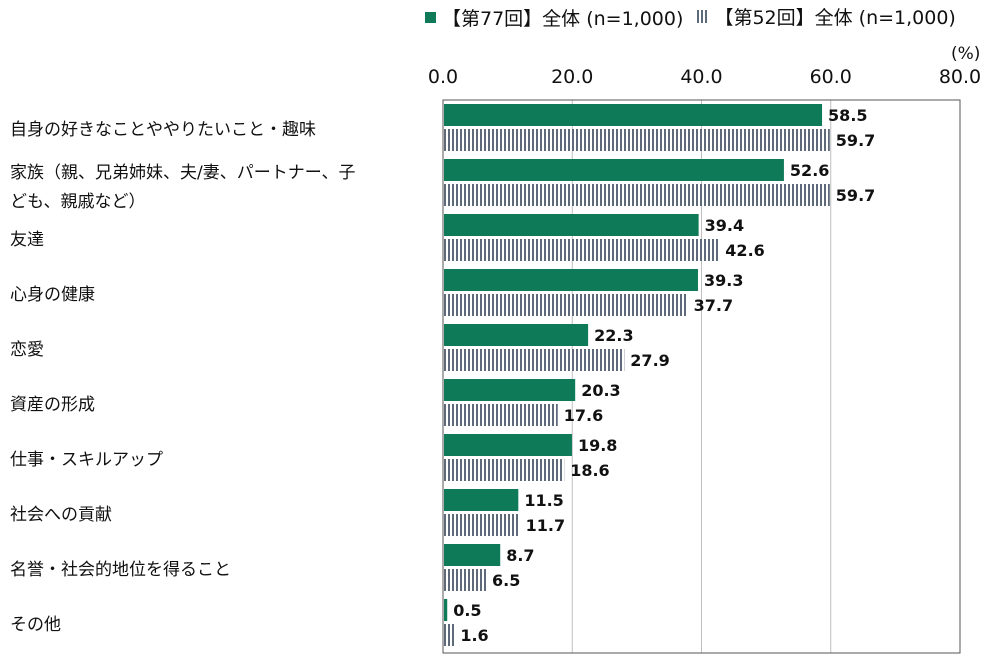 Image resolution: width=1000 pixels, height=667 pixels. I want to click on x-tick-label: 40.0, so click(701, 77).